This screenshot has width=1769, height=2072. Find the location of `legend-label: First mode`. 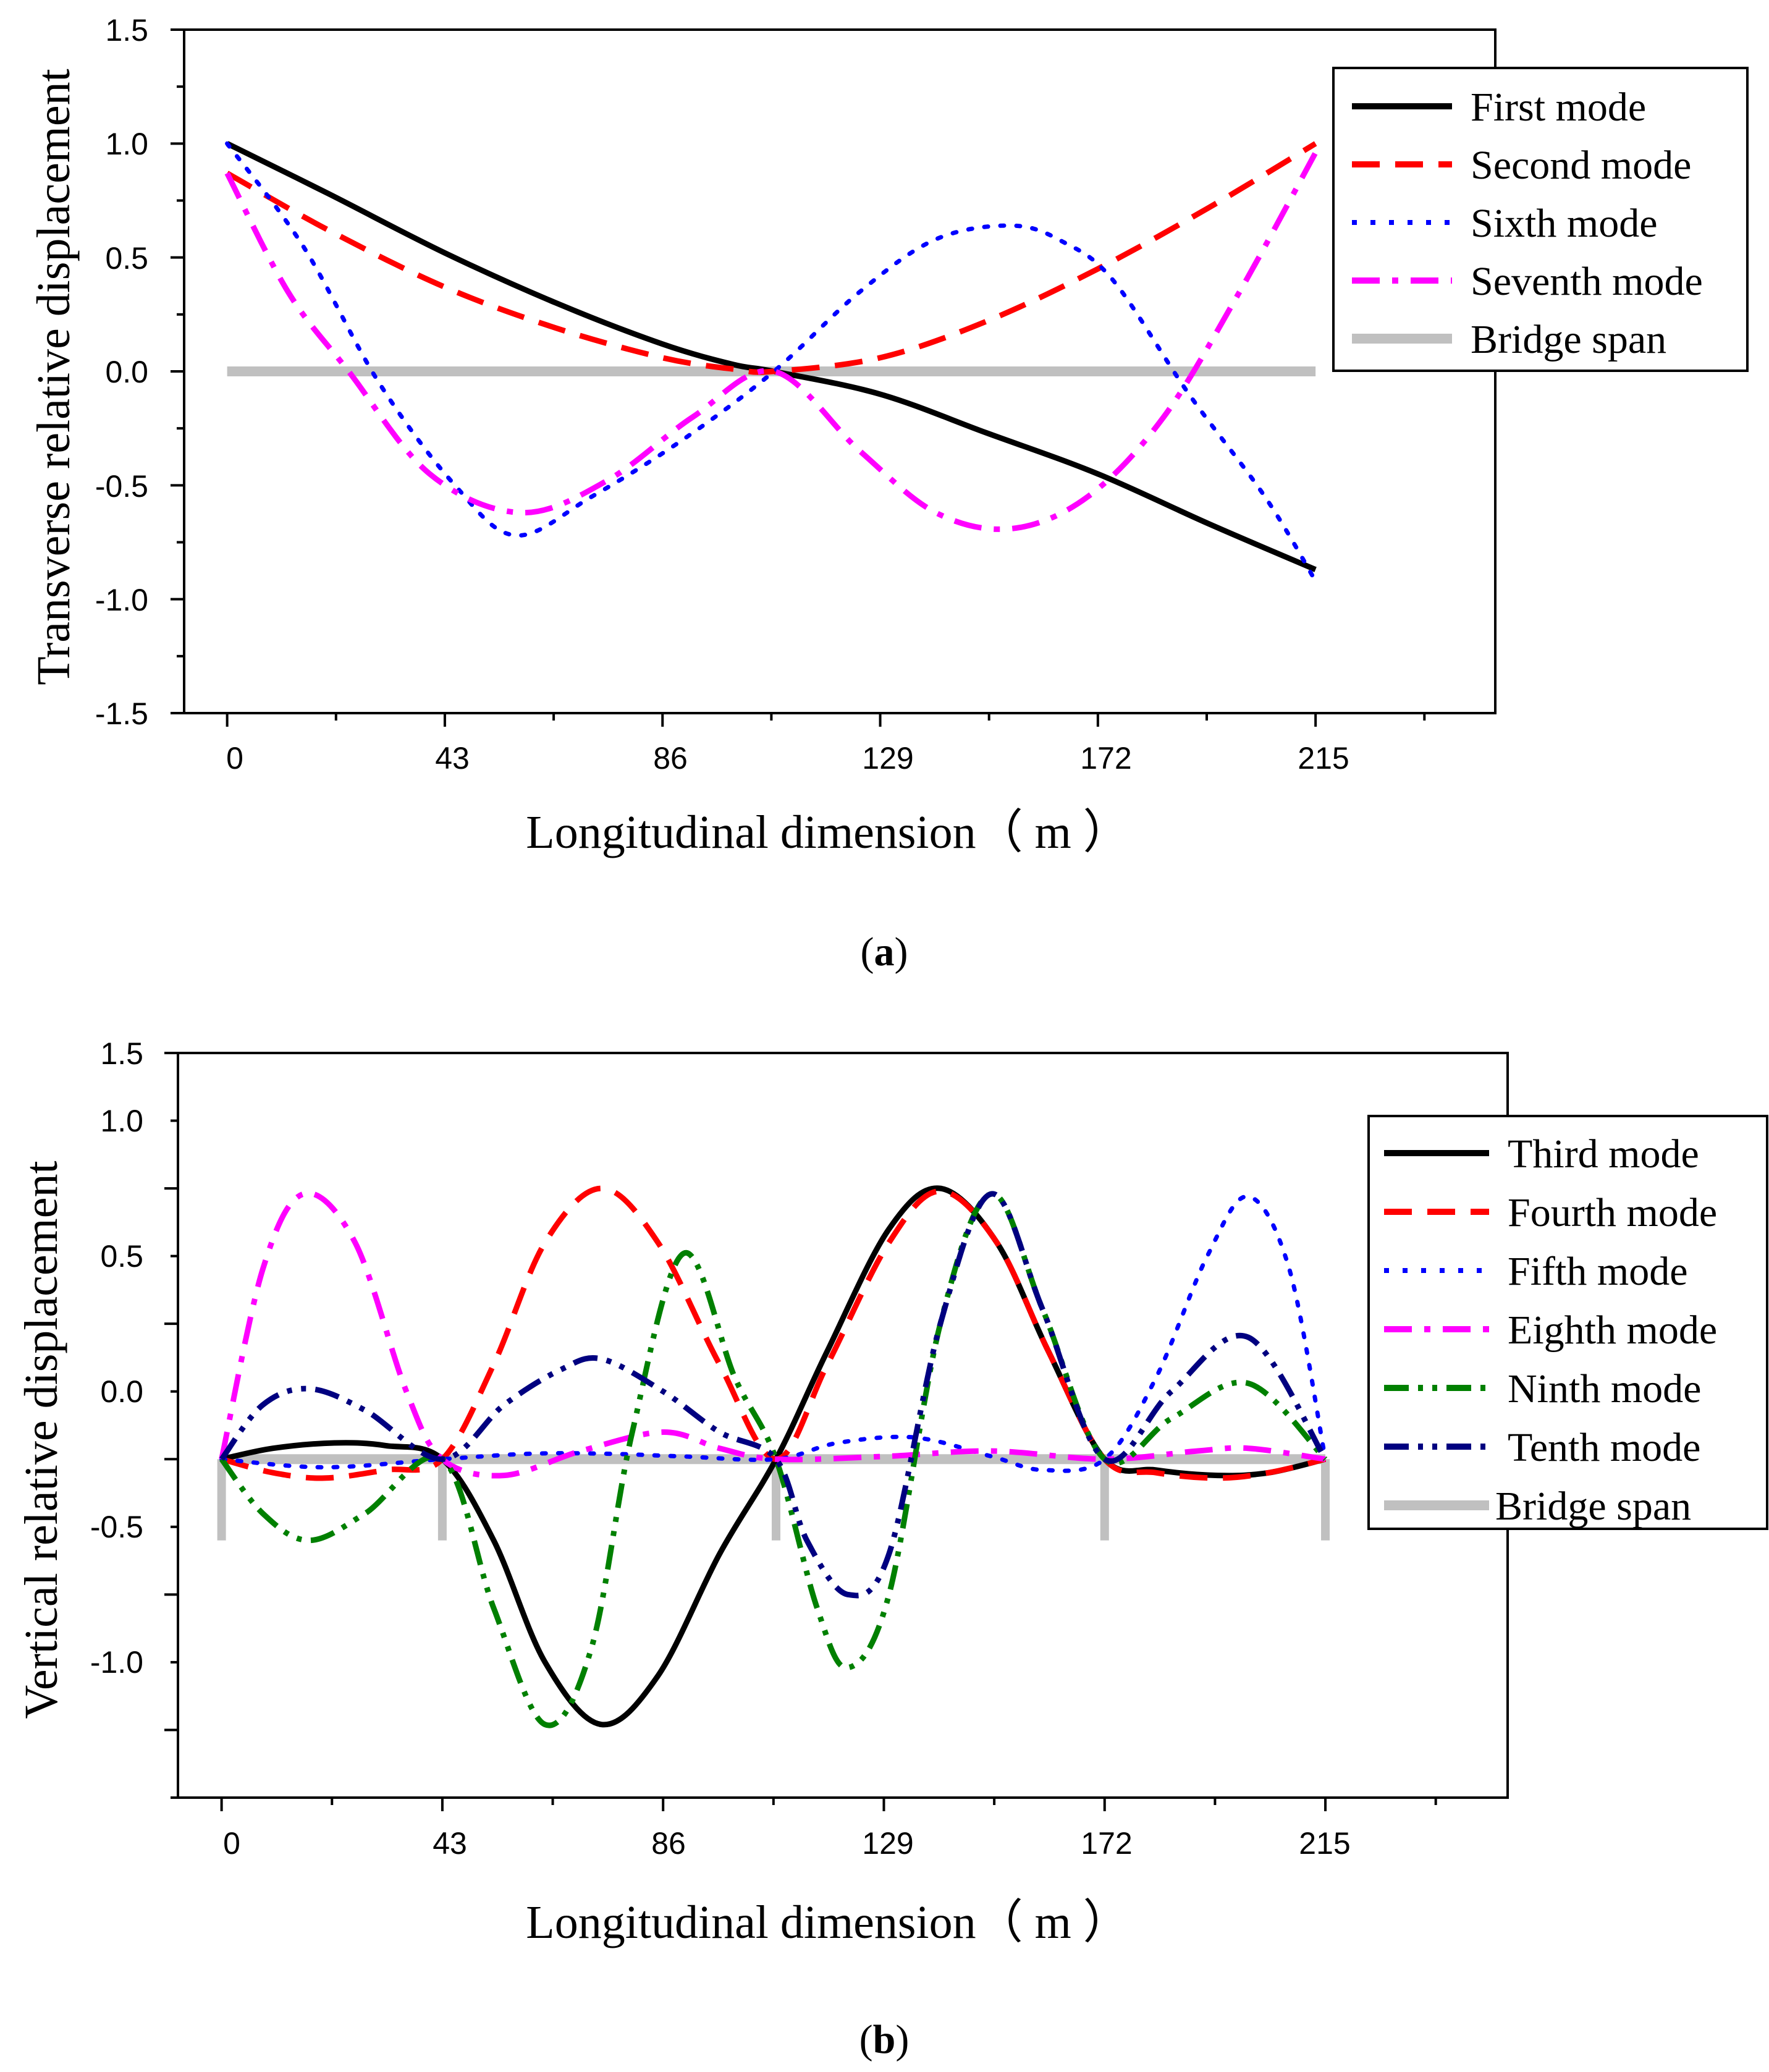

legend-label: First mode is located at coordinates (1558, 107).